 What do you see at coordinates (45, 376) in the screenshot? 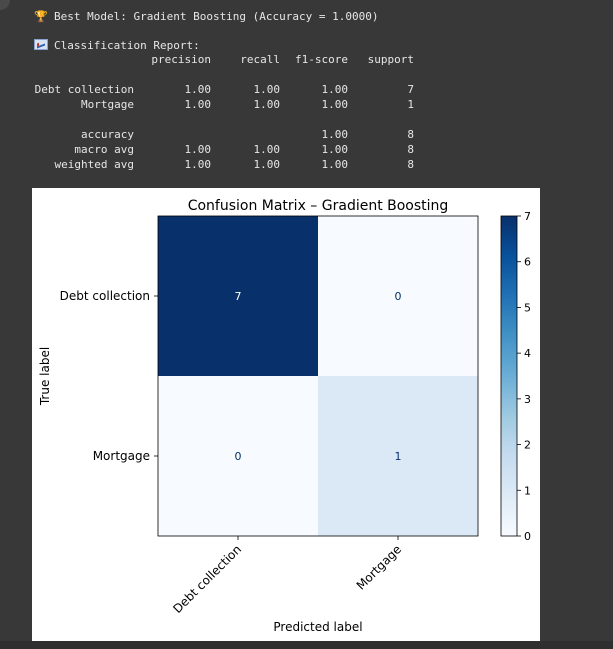
I see `y-axis-label: True label` at bounding box center [45, 376].